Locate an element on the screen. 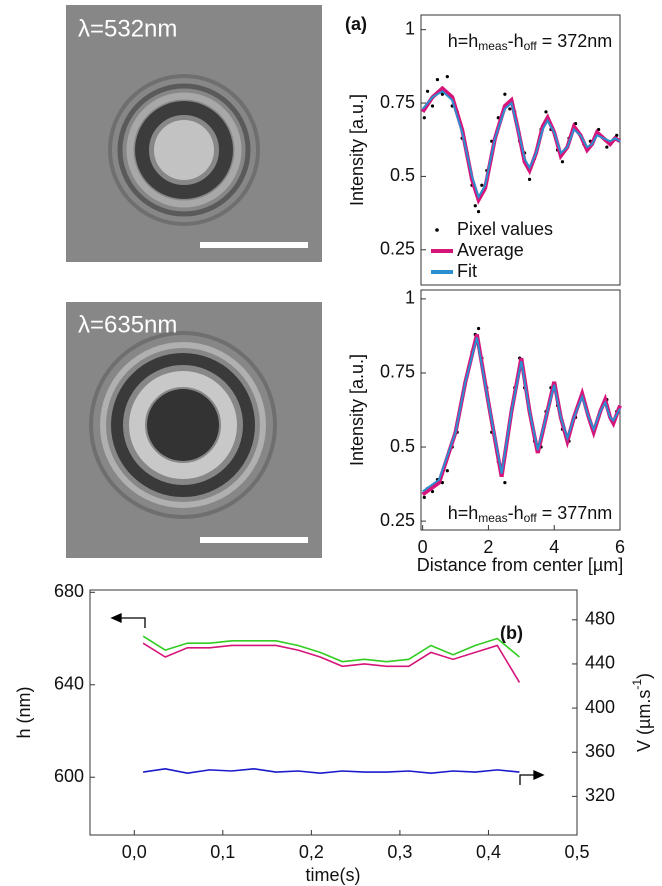  x-tick-label: 0 is located at coordinates (423, 547).